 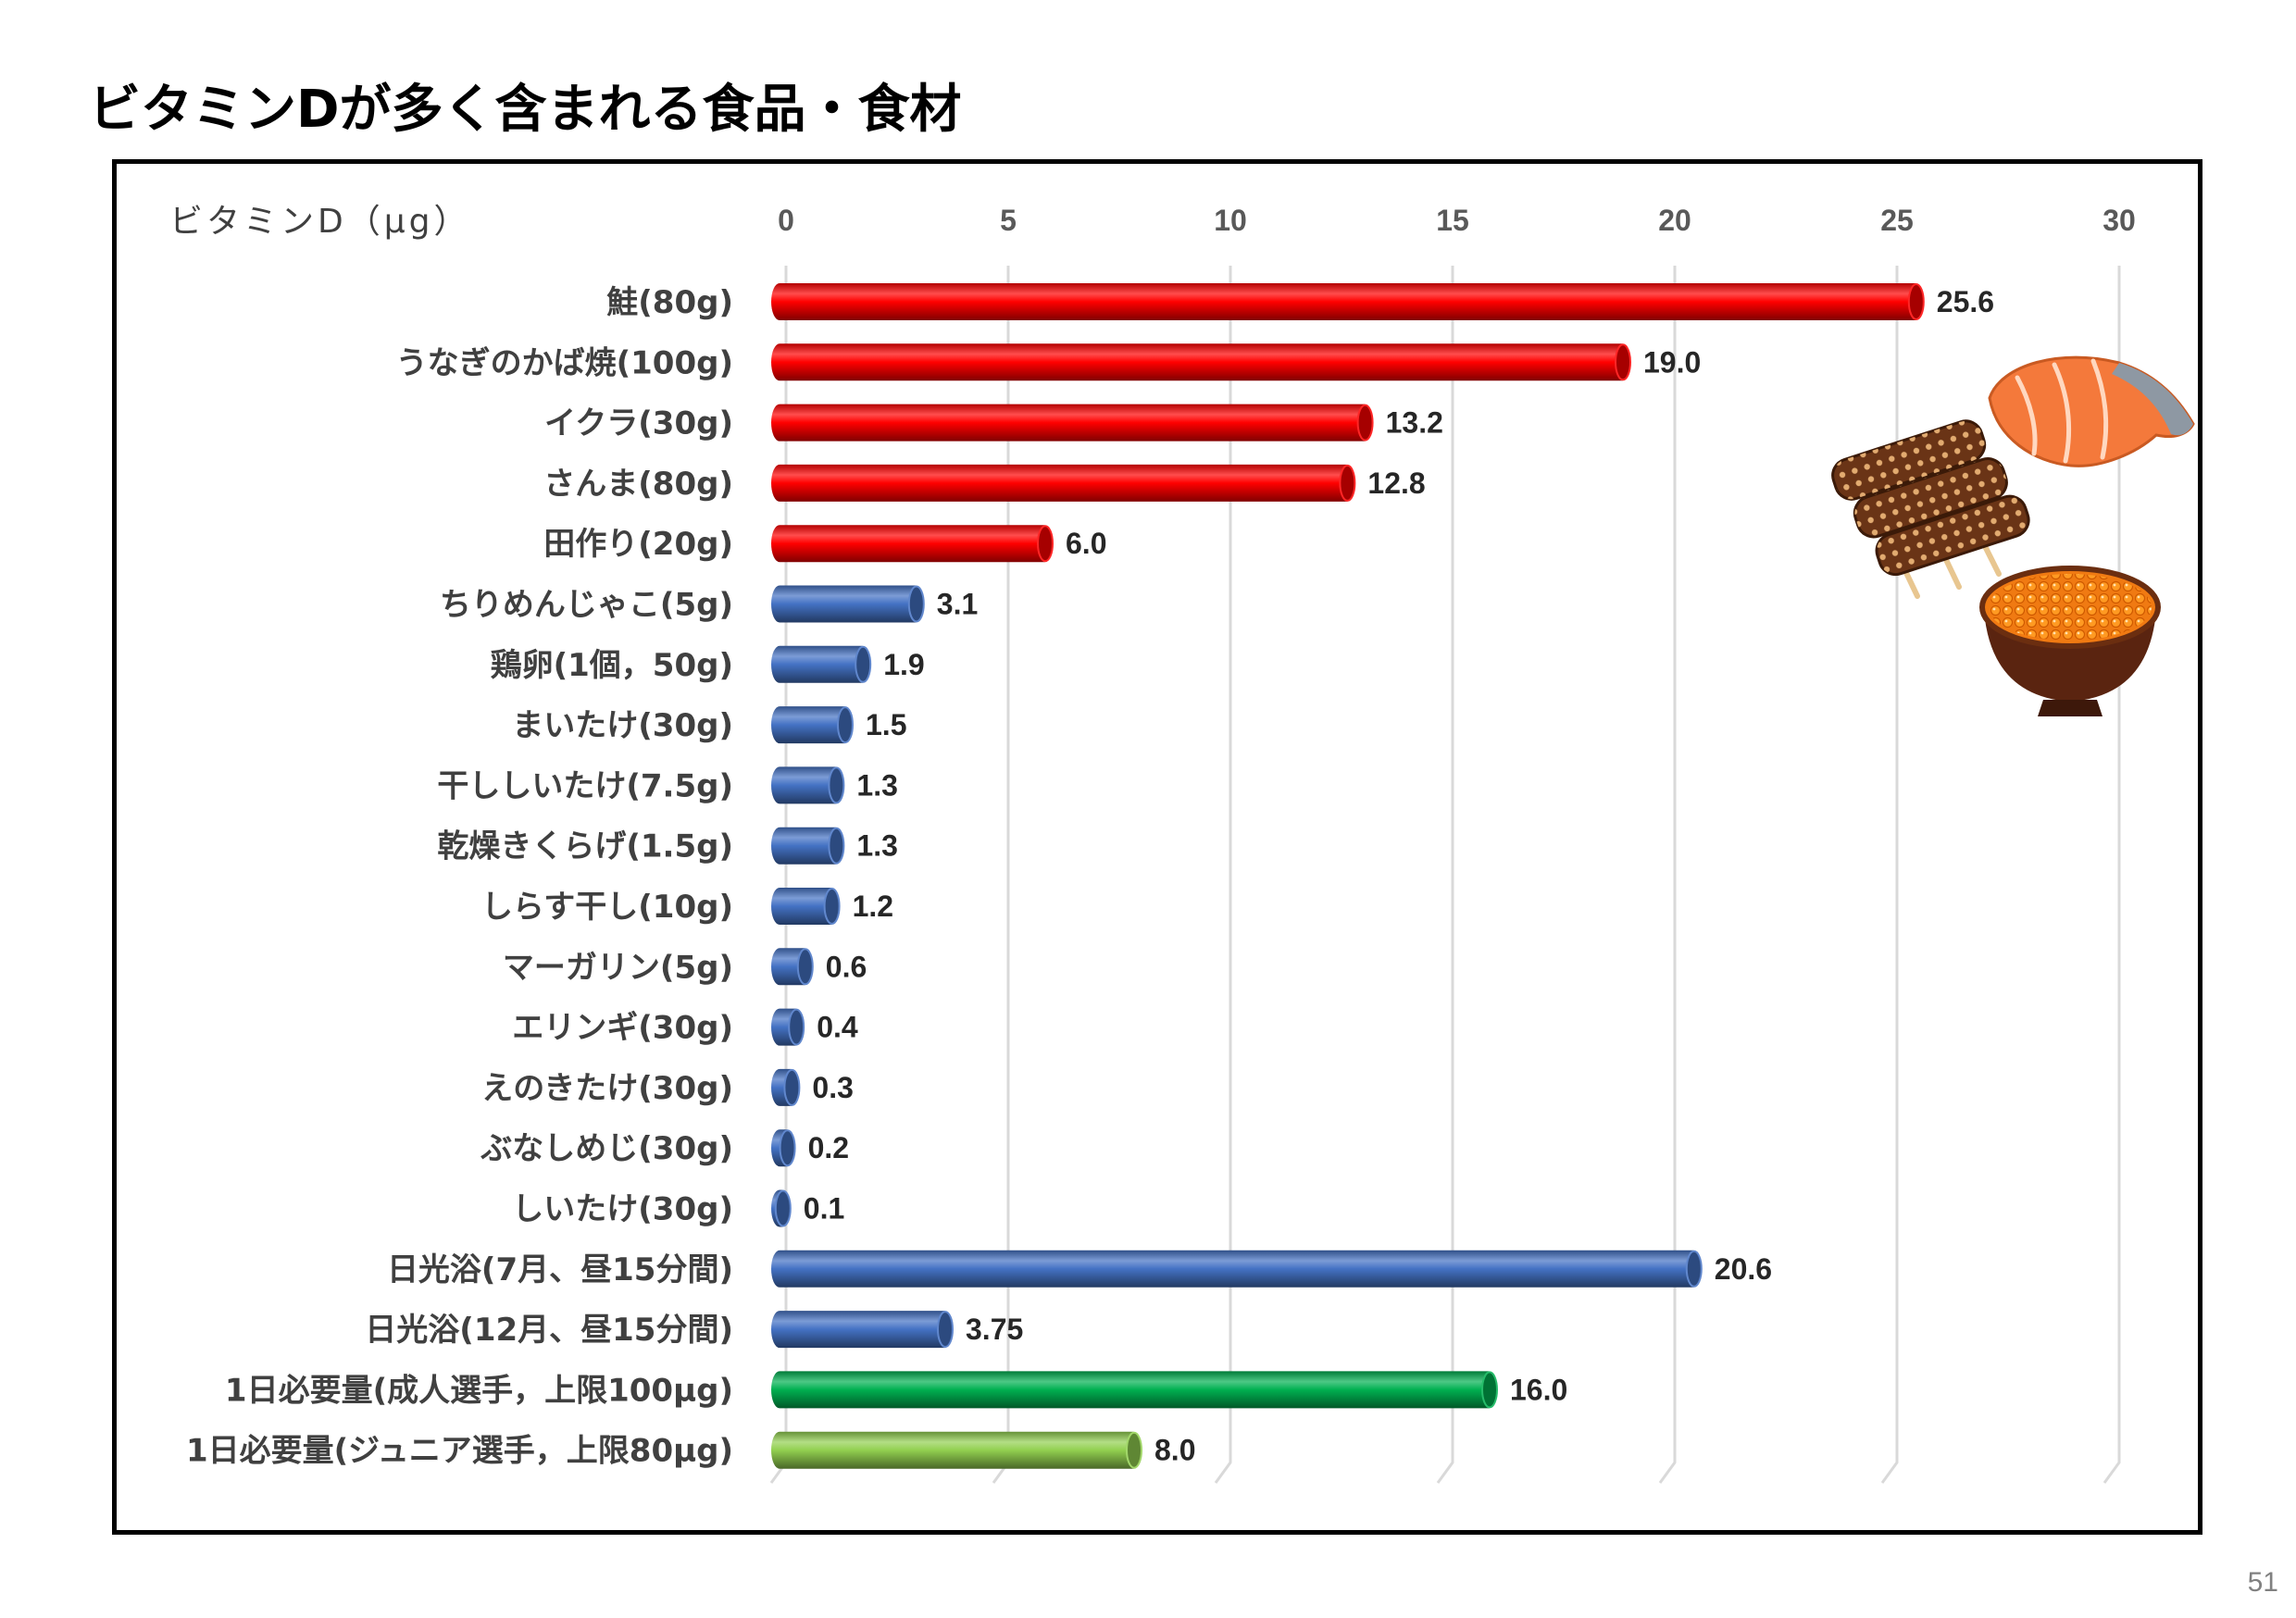 What do you see at coordinates (618, 967) in the screenshot?
I see `category-label: マーガリン(5g)` at bounding box center [618, 967].